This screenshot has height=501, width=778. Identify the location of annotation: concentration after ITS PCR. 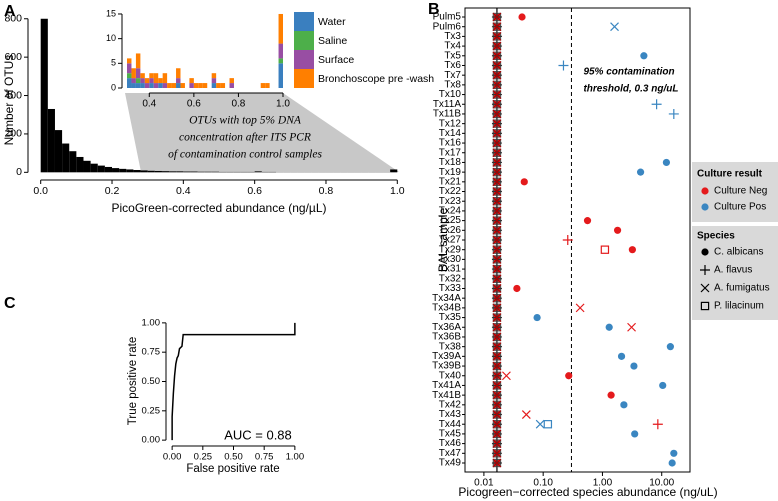
(245, 138).